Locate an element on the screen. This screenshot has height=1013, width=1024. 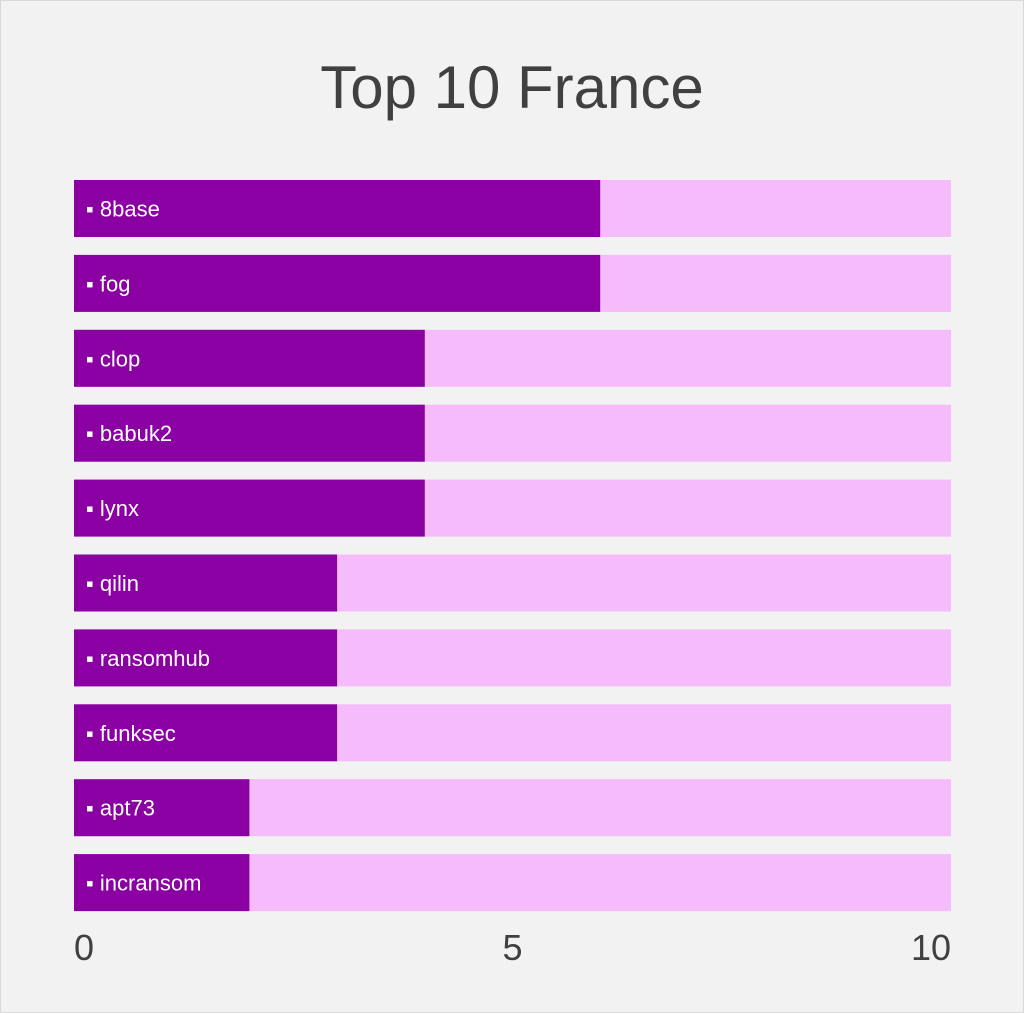
bar-label-ransomhub: ▪ ransomhub is located at coordinates (148, 658).